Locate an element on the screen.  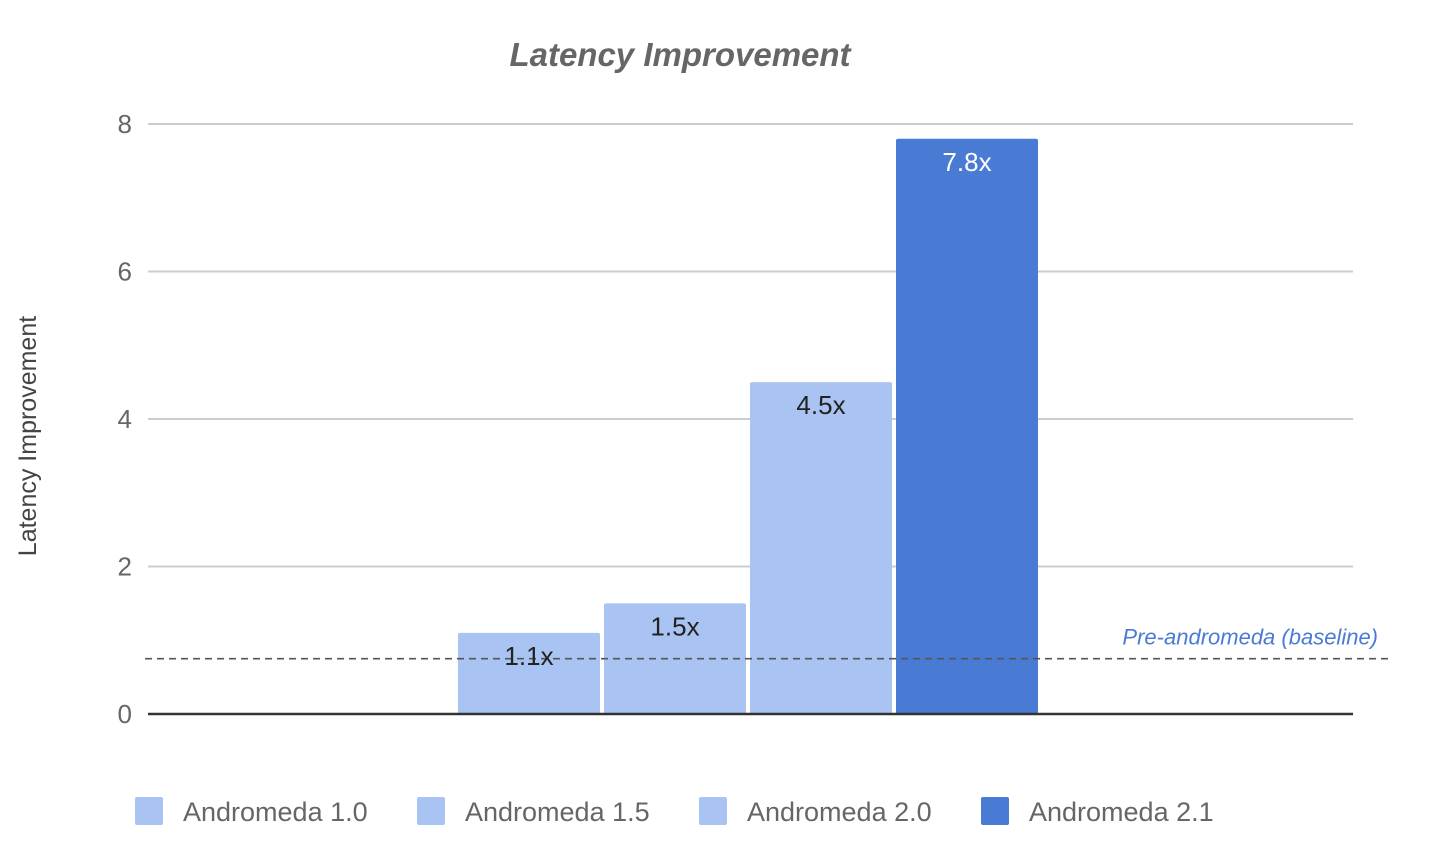
y-tick-label: 6 is located at coordinates (125, 272).